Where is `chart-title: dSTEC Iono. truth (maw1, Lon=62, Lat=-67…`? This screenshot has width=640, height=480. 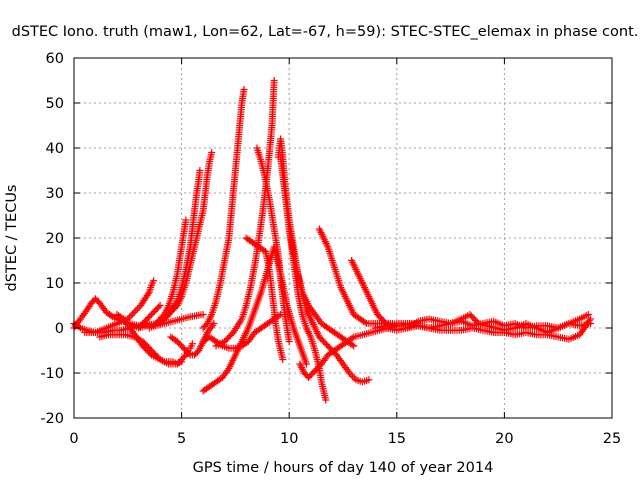
chart-title: dSTEC Iono. truth (maw1, Lon=62, Lat=-67… is located at coordinates (325, 32).